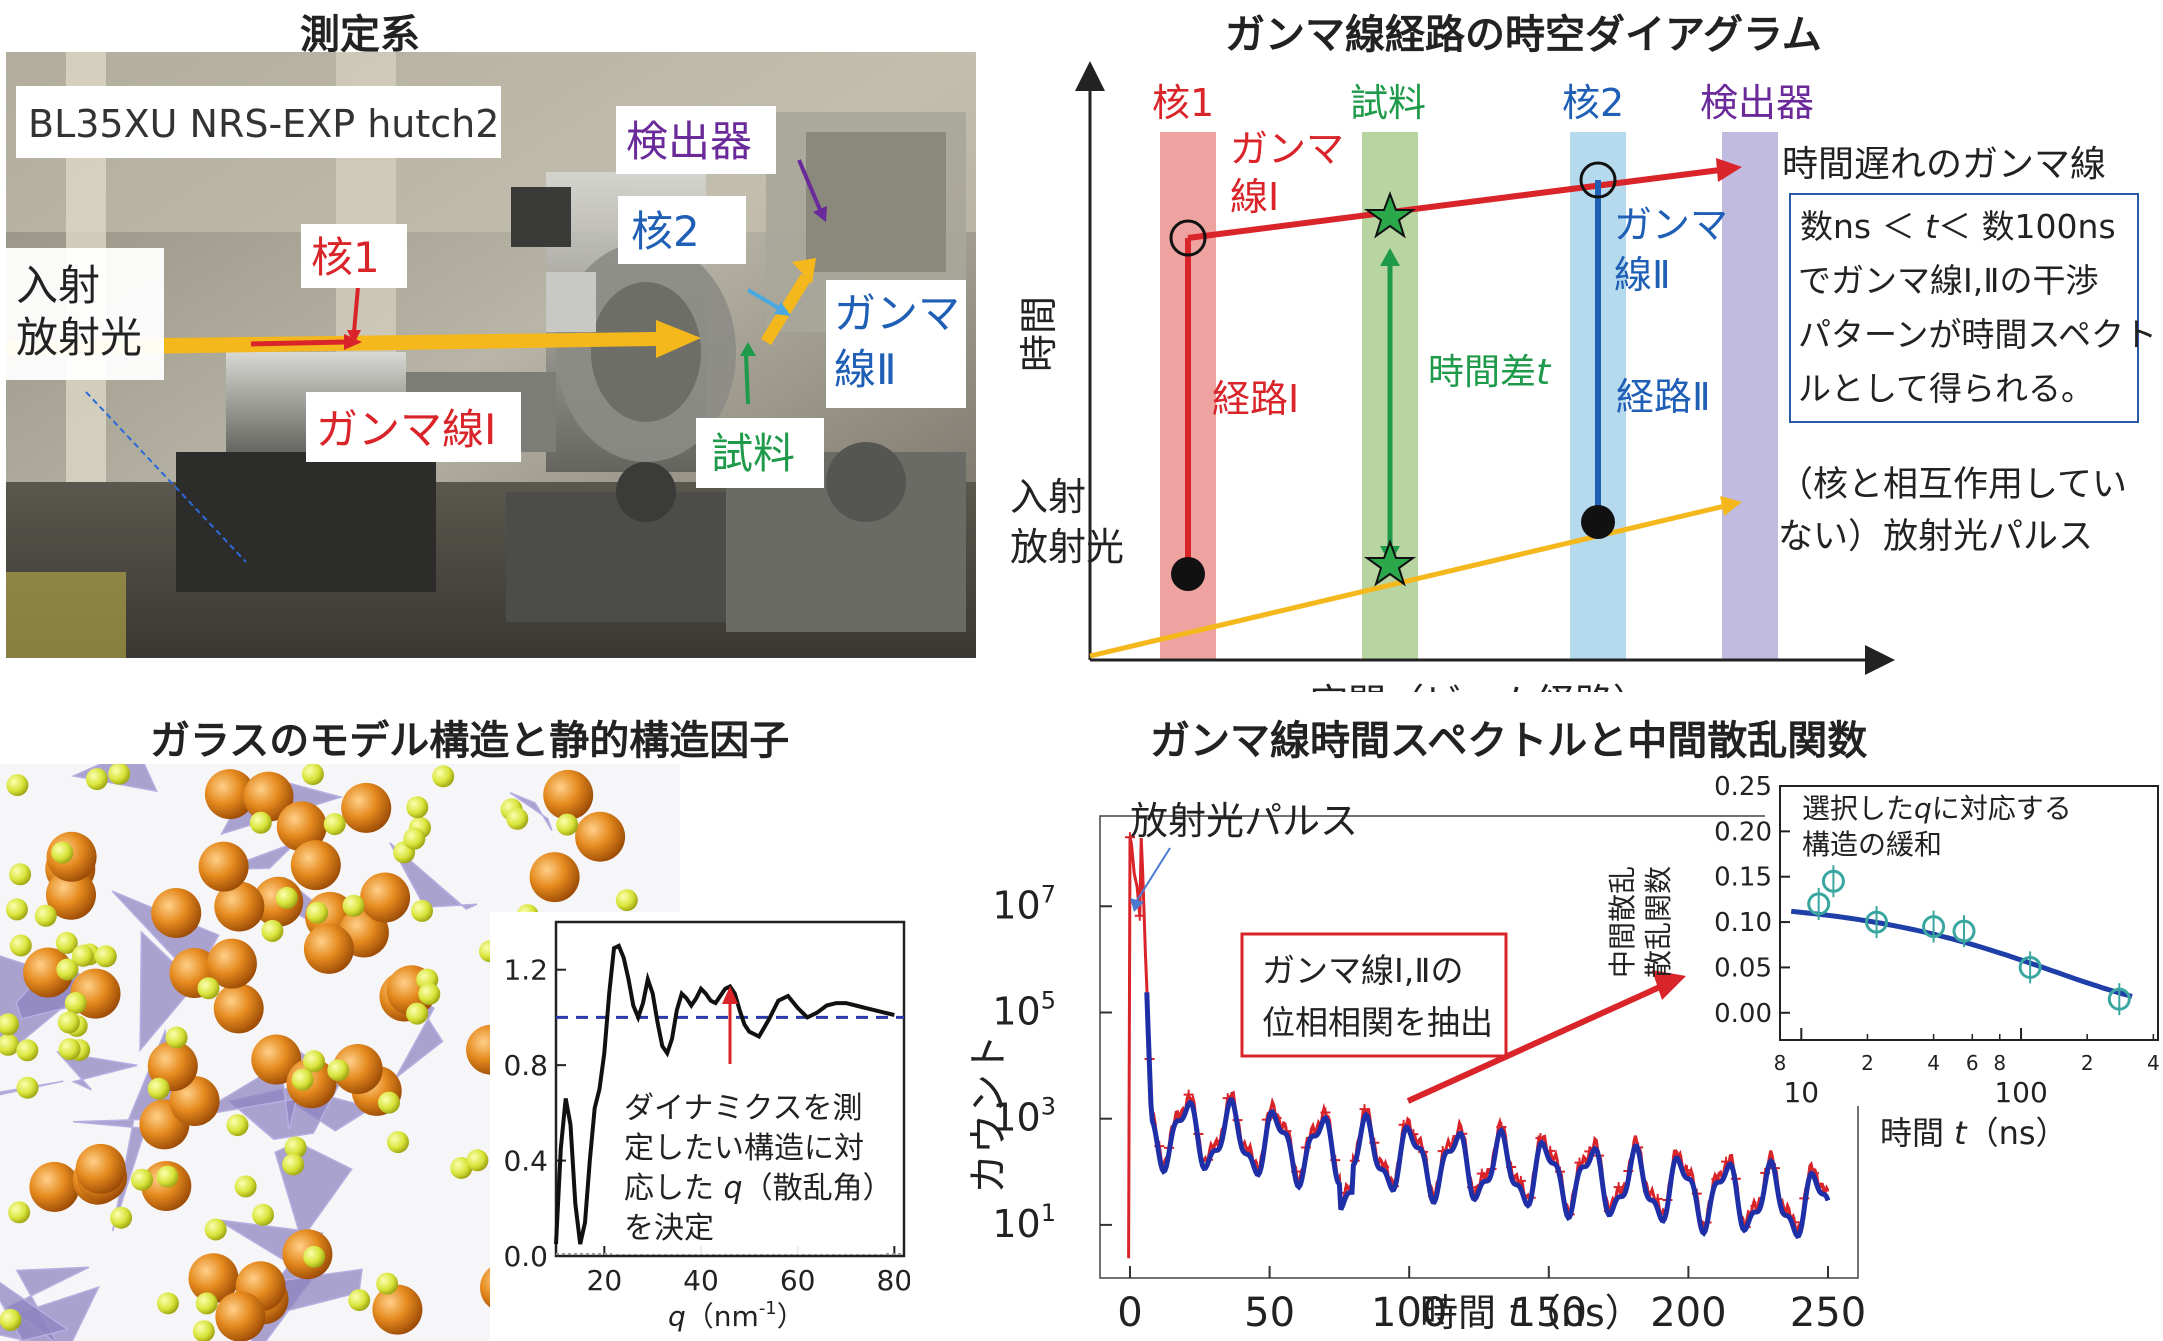  What do you see at coordinates (1269, 1313) in the screenshot?
I see `spec-x-tick: 50` at bounding box center [1269, 1313].